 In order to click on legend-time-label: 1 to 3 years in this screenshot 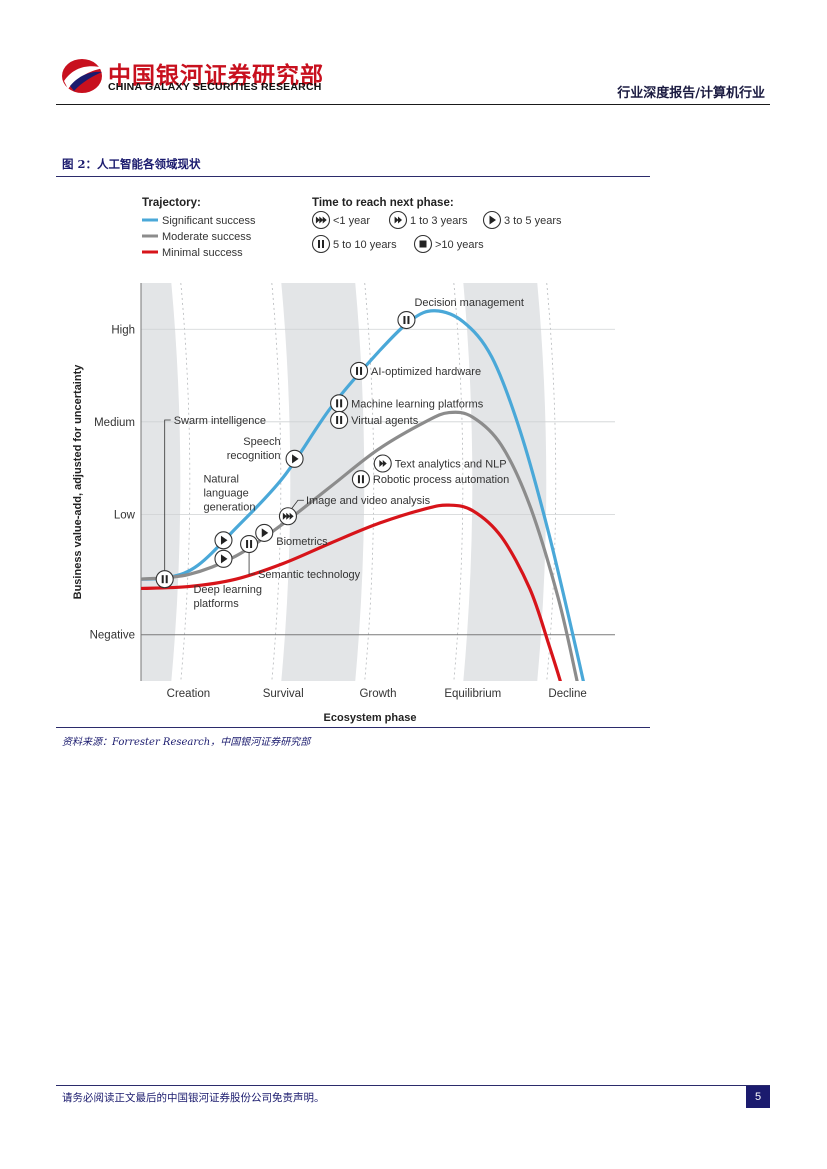, I will do `click(439, 221)`.